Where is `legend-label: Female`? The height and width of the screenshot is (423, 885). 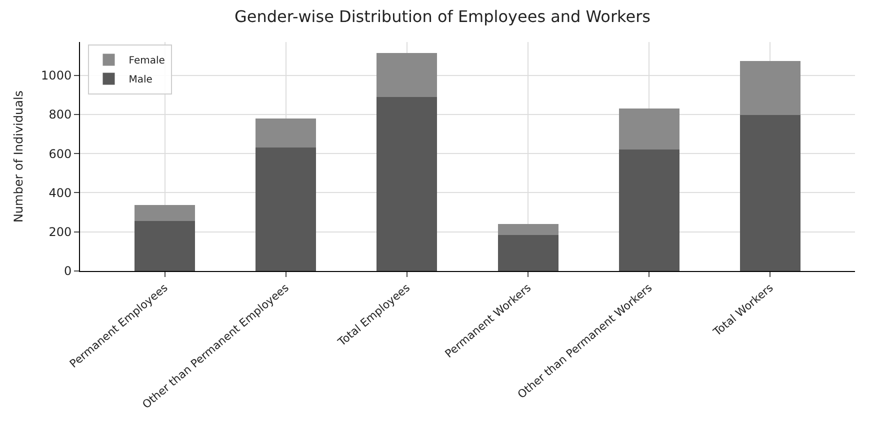 legend-label: Female is located at coordinates (146, 61).